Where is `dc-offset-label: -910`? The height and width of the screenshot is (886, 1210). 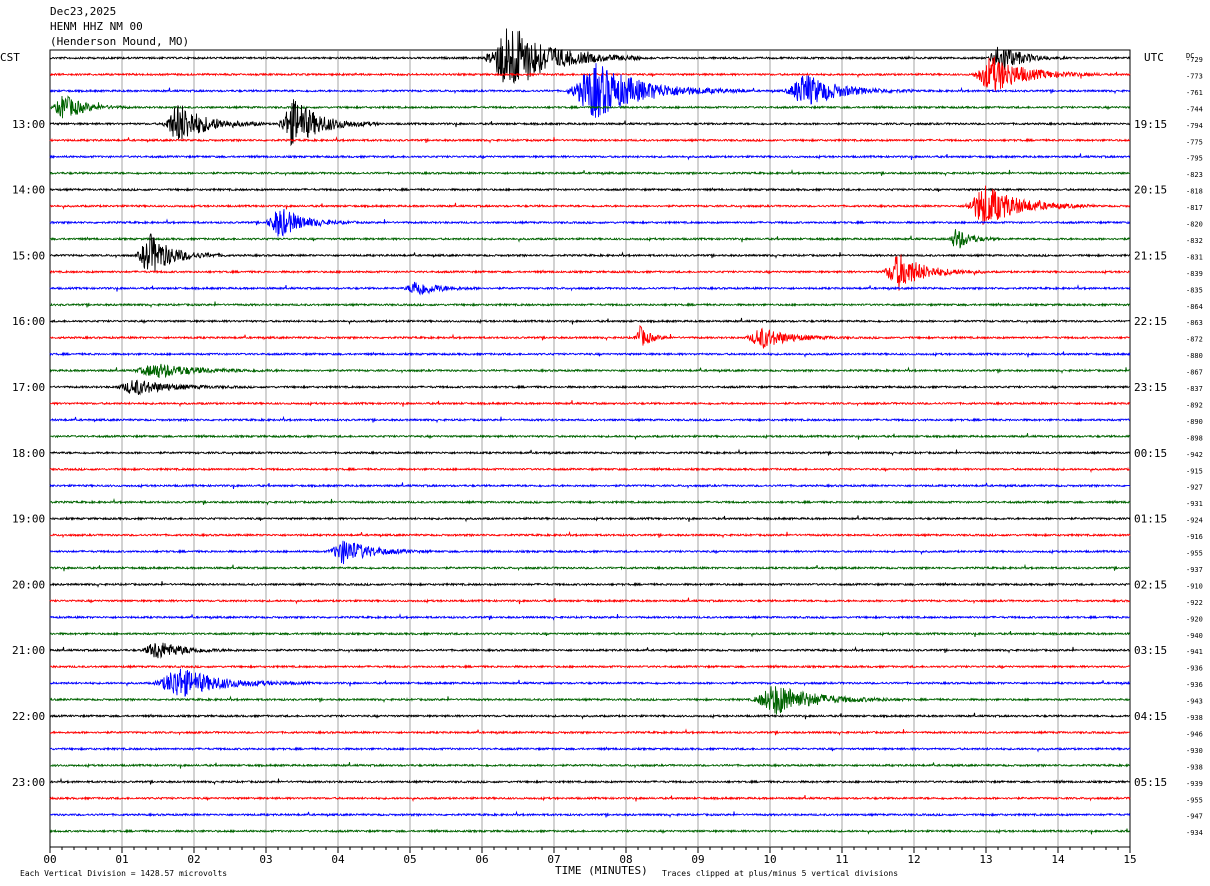 dc-offset-label: -910 is located at coordinates (1194, 586).